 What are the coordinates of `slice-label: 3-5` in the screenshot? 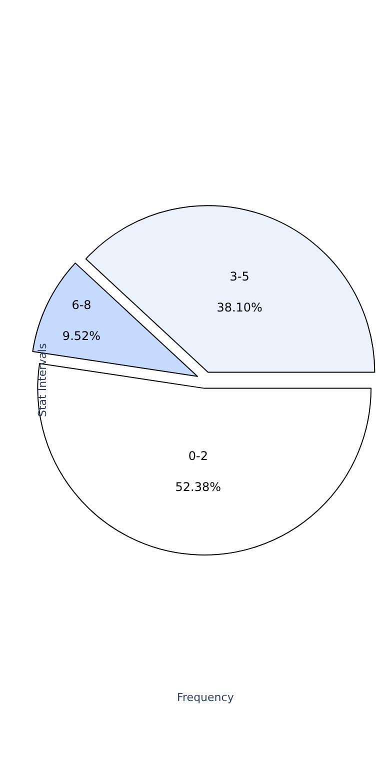 It's located at (240, 276).